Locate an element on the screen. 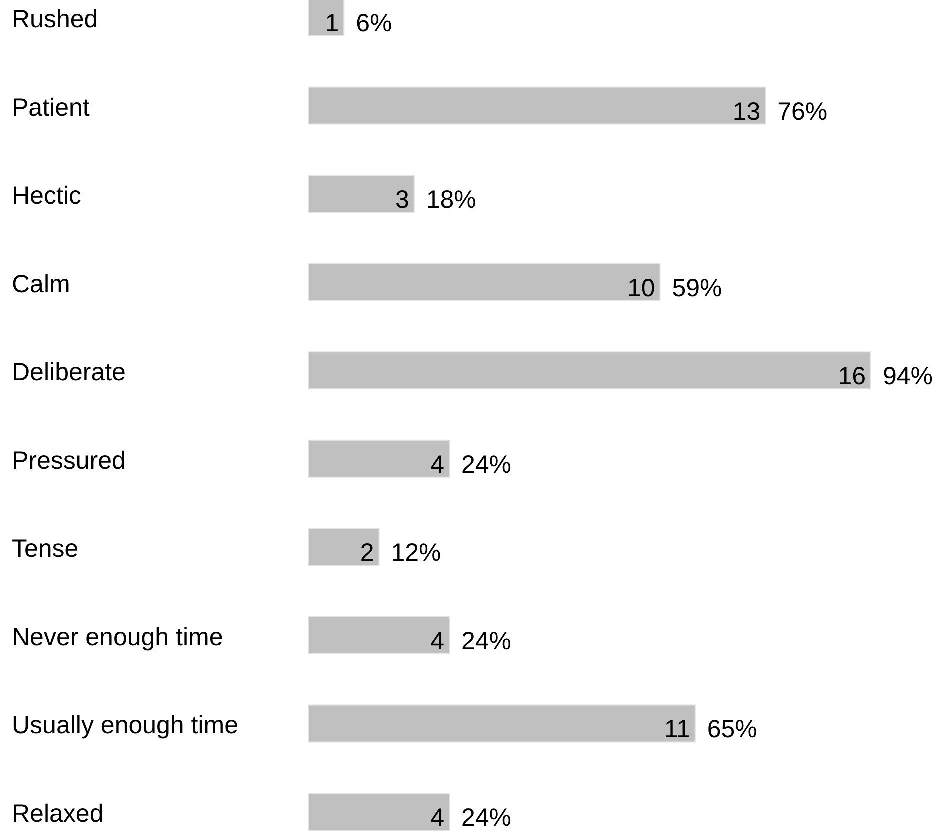  data-label: 3 is located at coordinates (402, 200).